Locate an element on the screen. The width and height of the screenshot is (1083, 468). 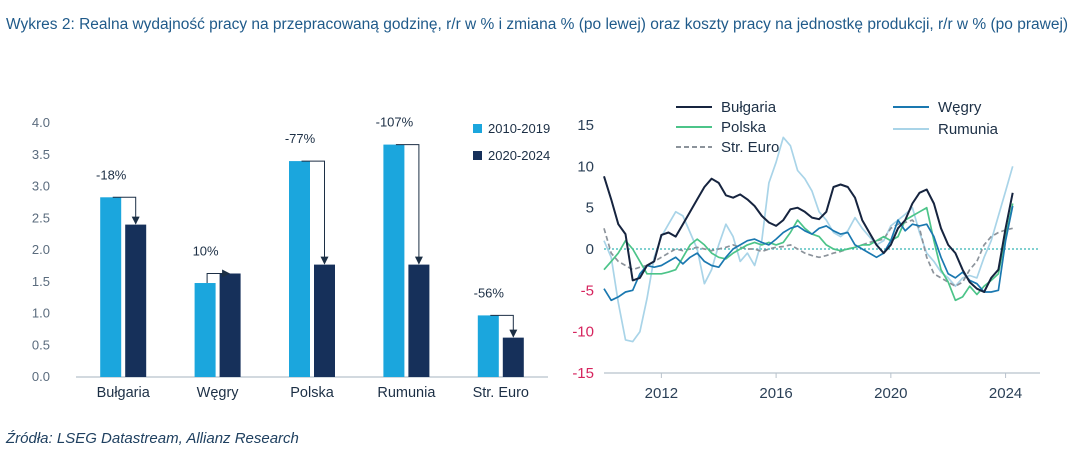
y-tick-label: 15 is located at coordinates (585, 125).